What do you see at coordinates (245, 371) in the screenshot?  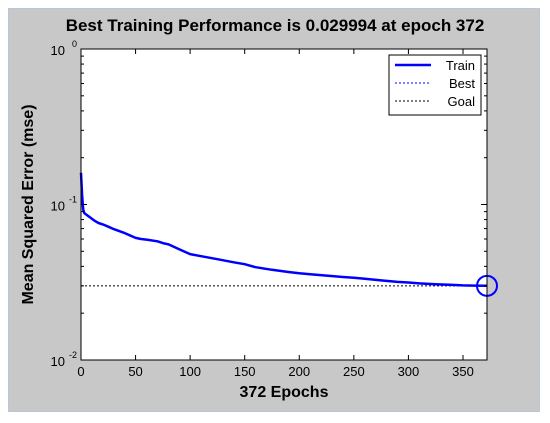 I see `x-tick-label: 150` at bounding box center [245, 371].